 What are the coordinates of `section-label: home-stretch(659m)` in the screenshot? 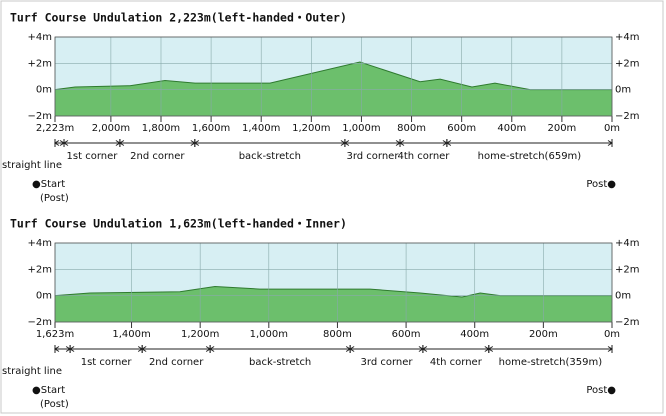 It's located at (530, 156).